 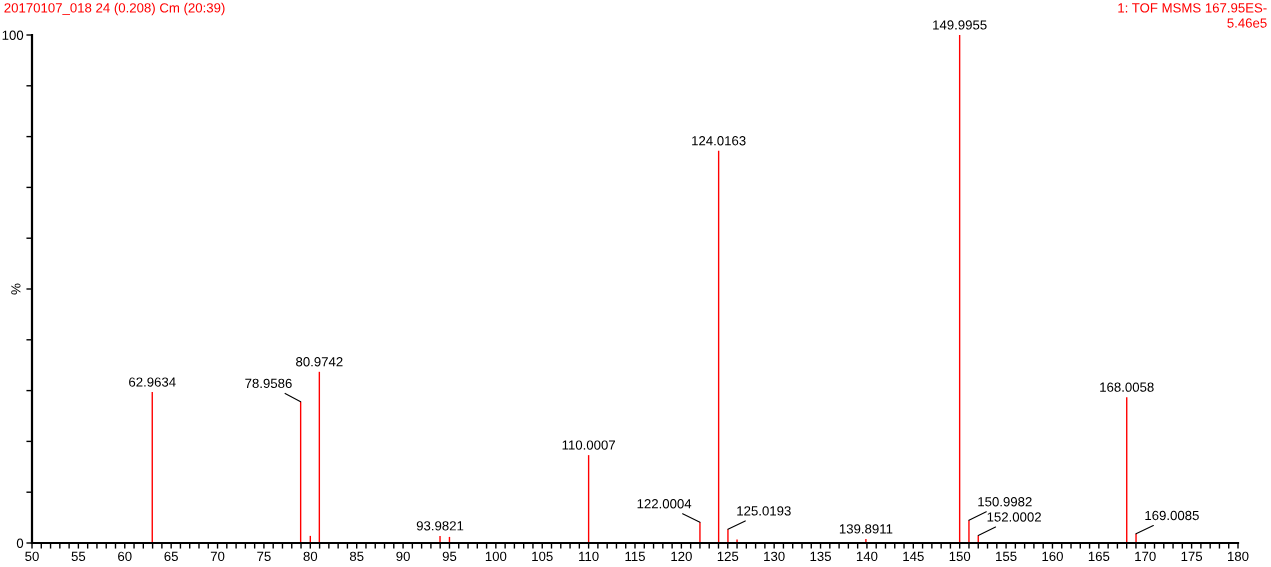 What do you see at coordinates (1014, 517) in the screenshot?
I see `annotation: 152.0002` at bounding box center [1014, 517].